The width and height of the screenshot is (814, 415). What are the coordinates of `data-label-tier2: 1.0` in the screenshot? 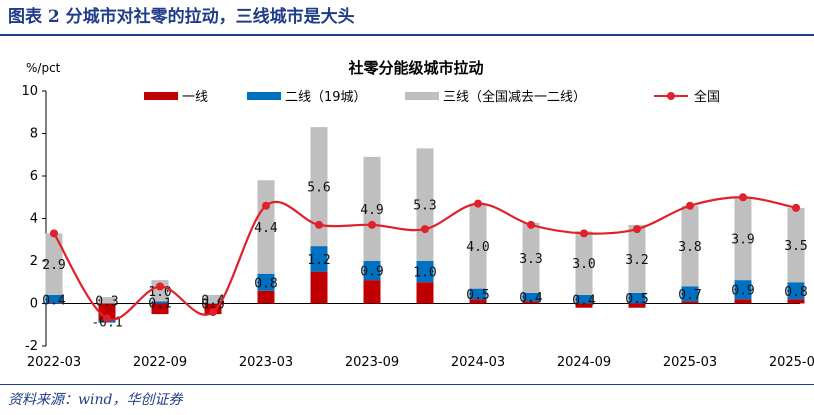 It's located at (424, 273).